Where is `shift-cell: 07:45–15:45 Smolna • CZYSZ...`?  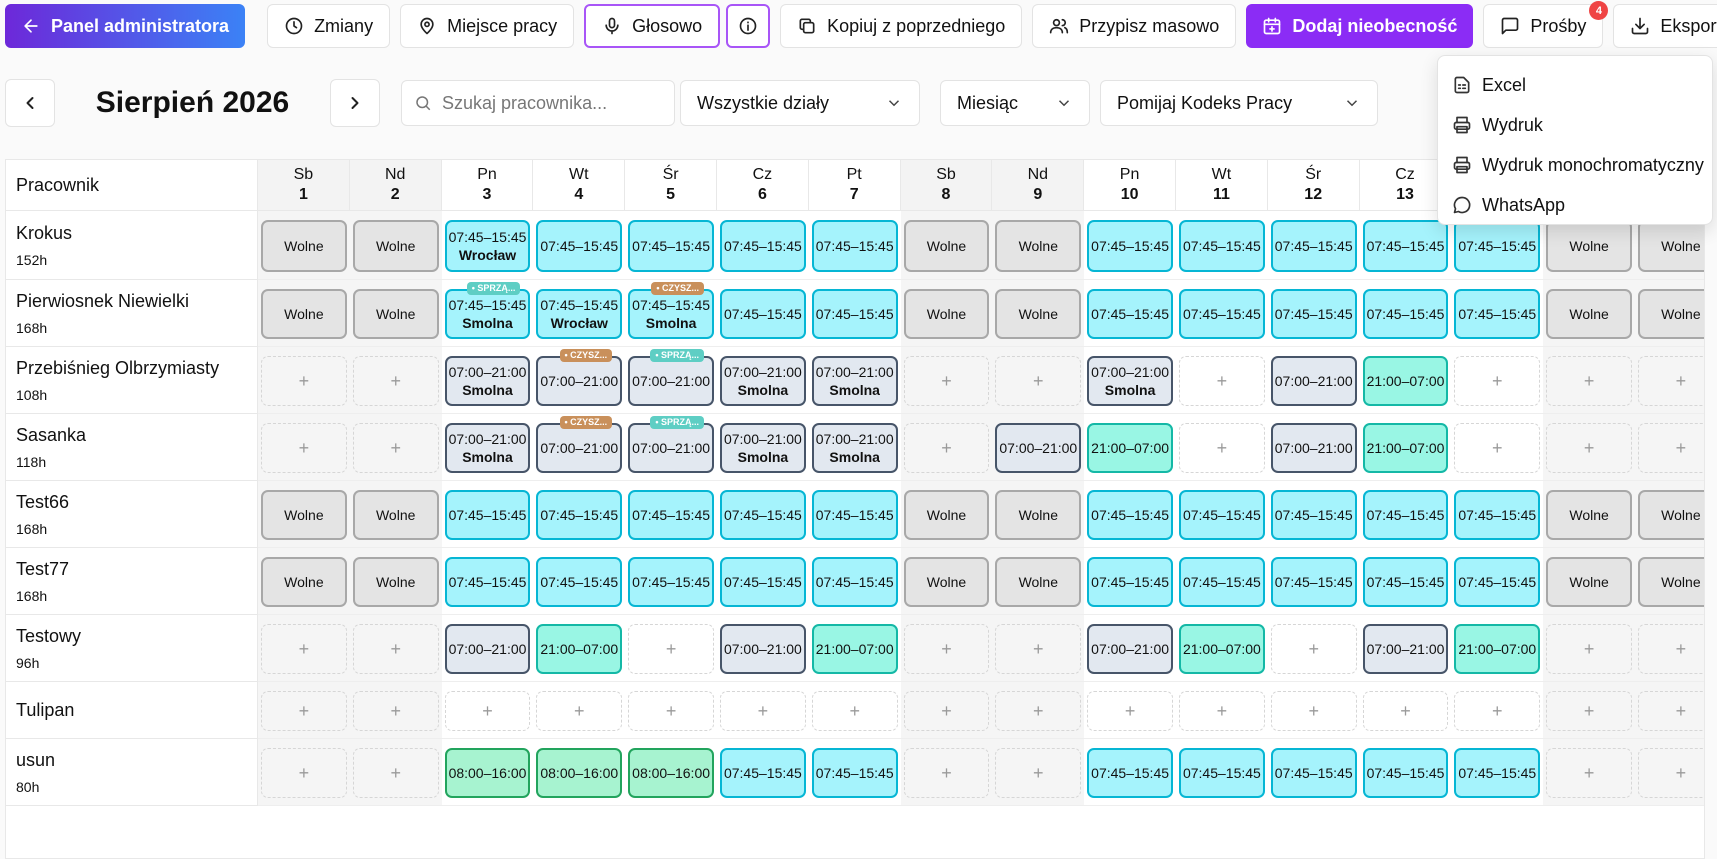 shift-cell: 07:45–15:45 Smolna • CZYSZ... is located at coordinates (671, 310).